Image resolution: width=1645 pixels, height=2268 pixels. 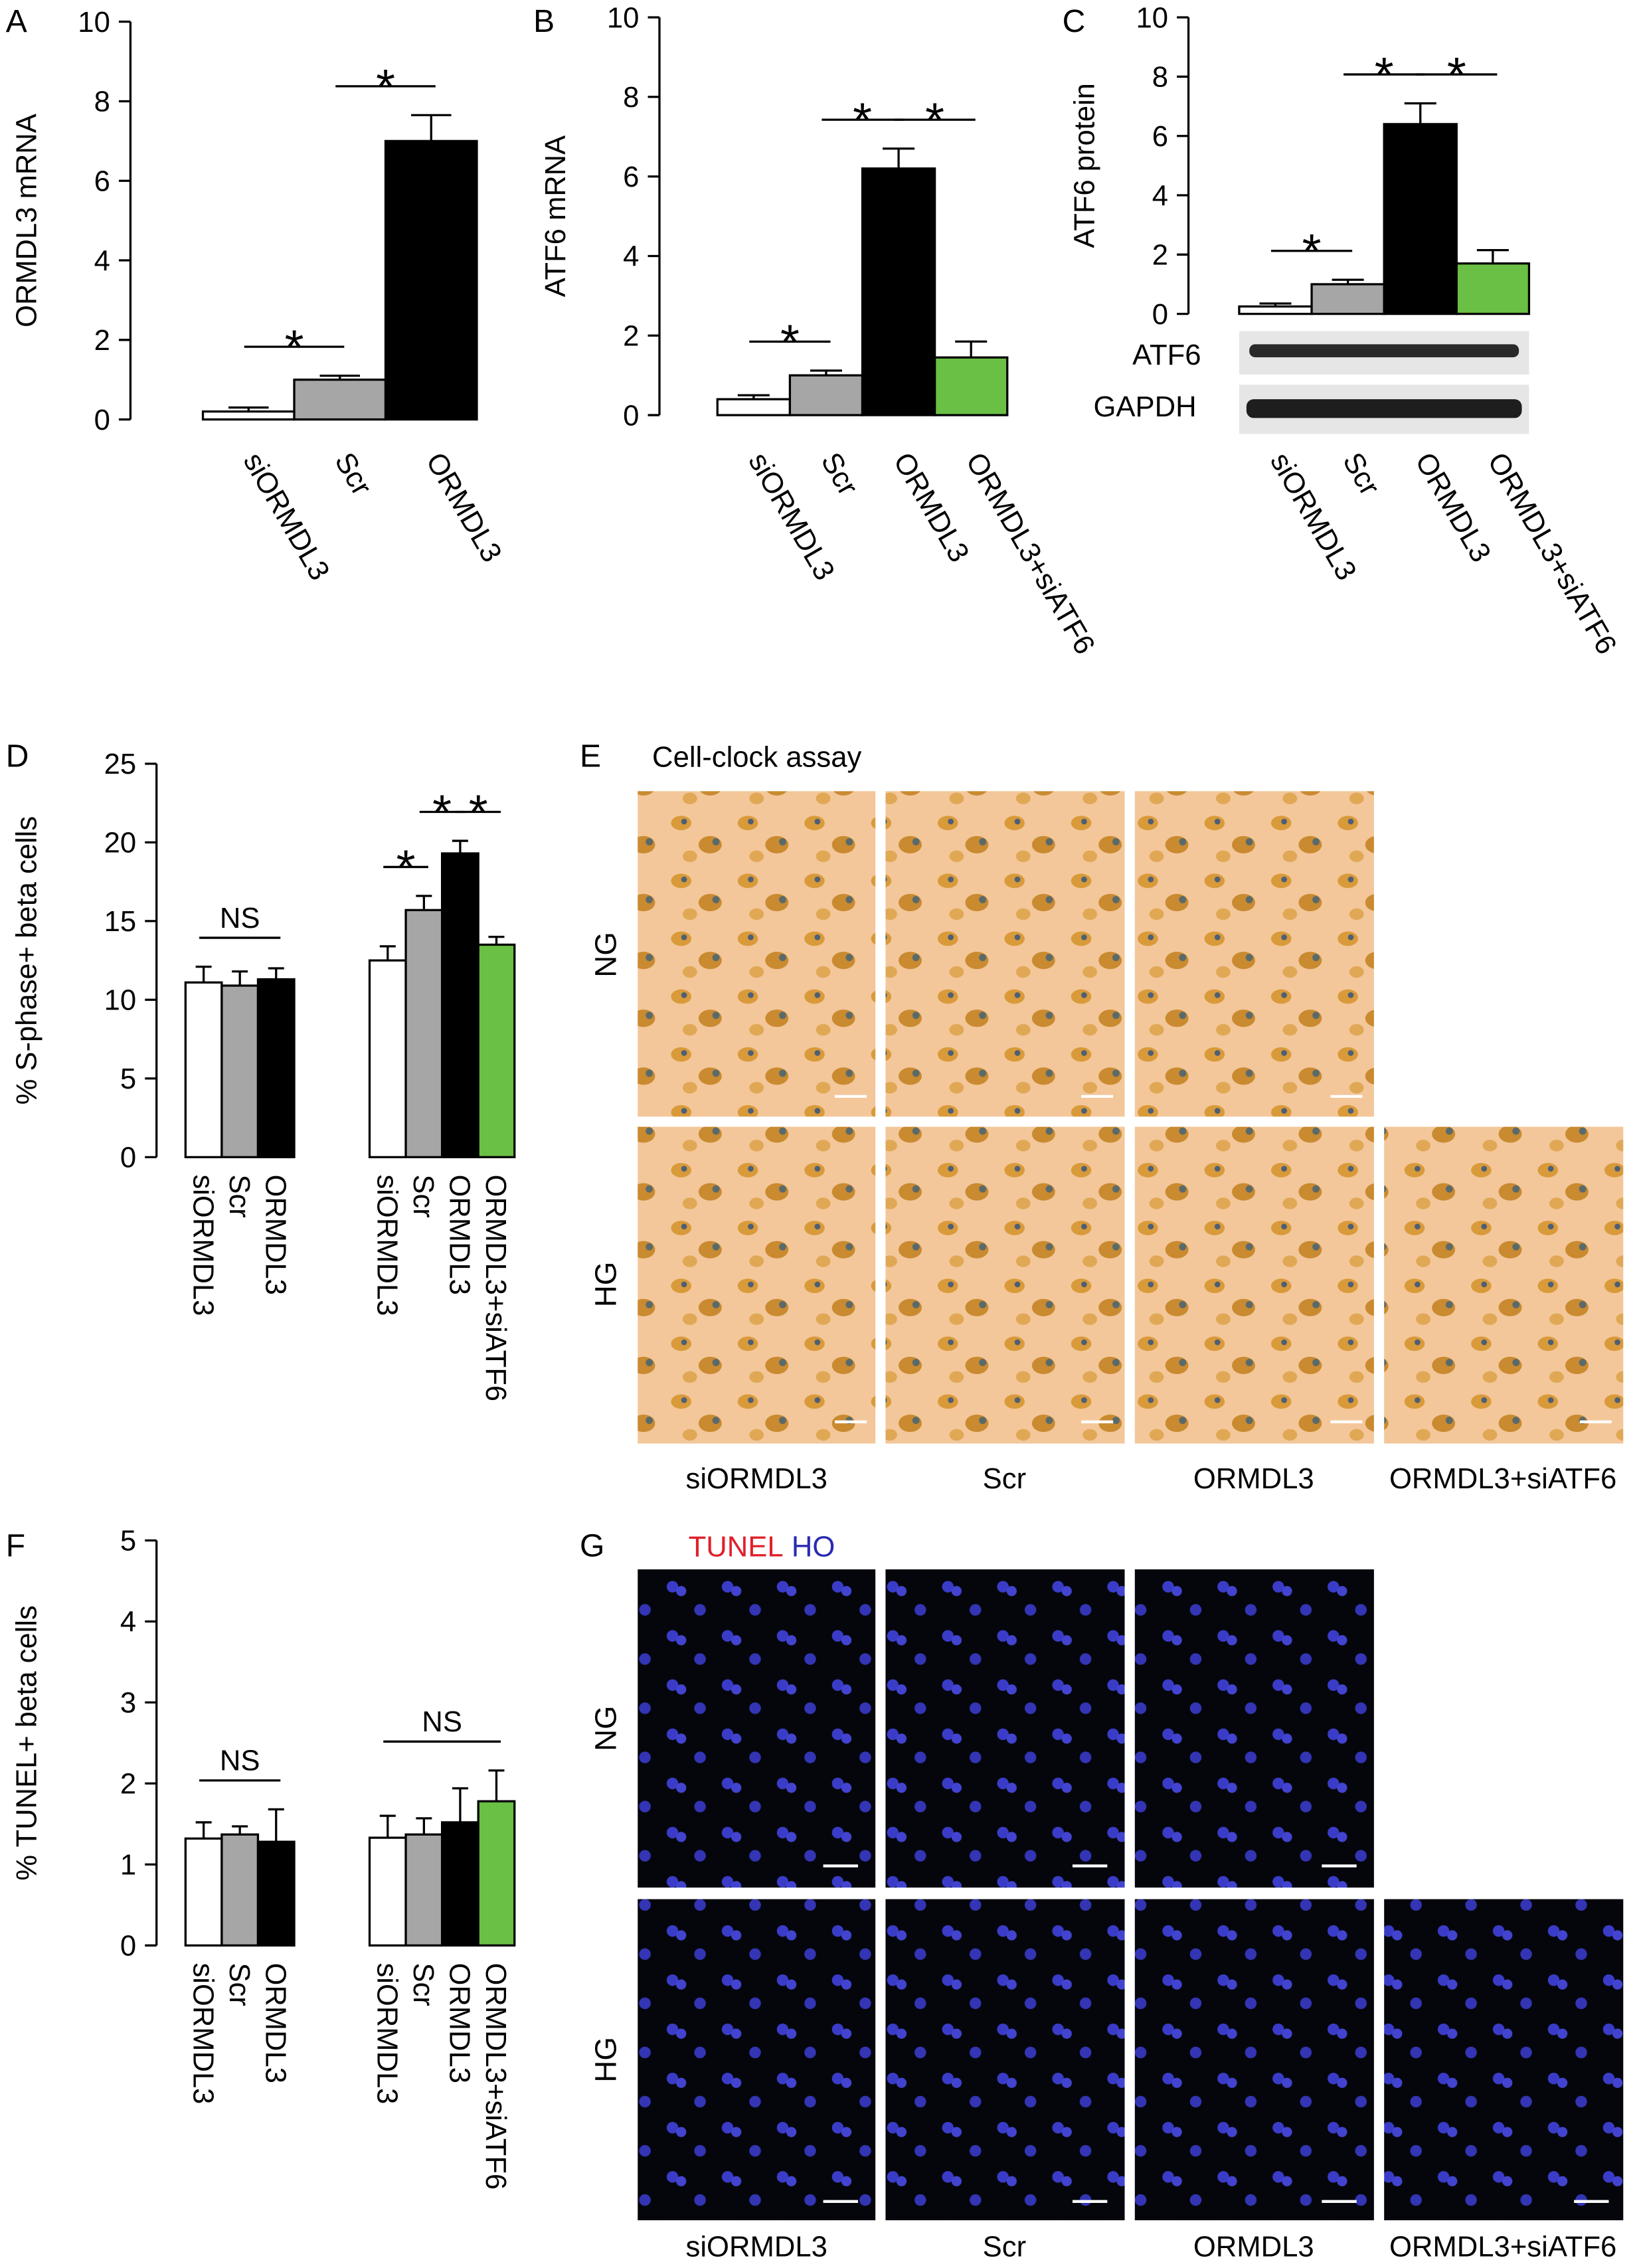 I want to click on y-tick-label: 3, so click(x=128, y=1703).